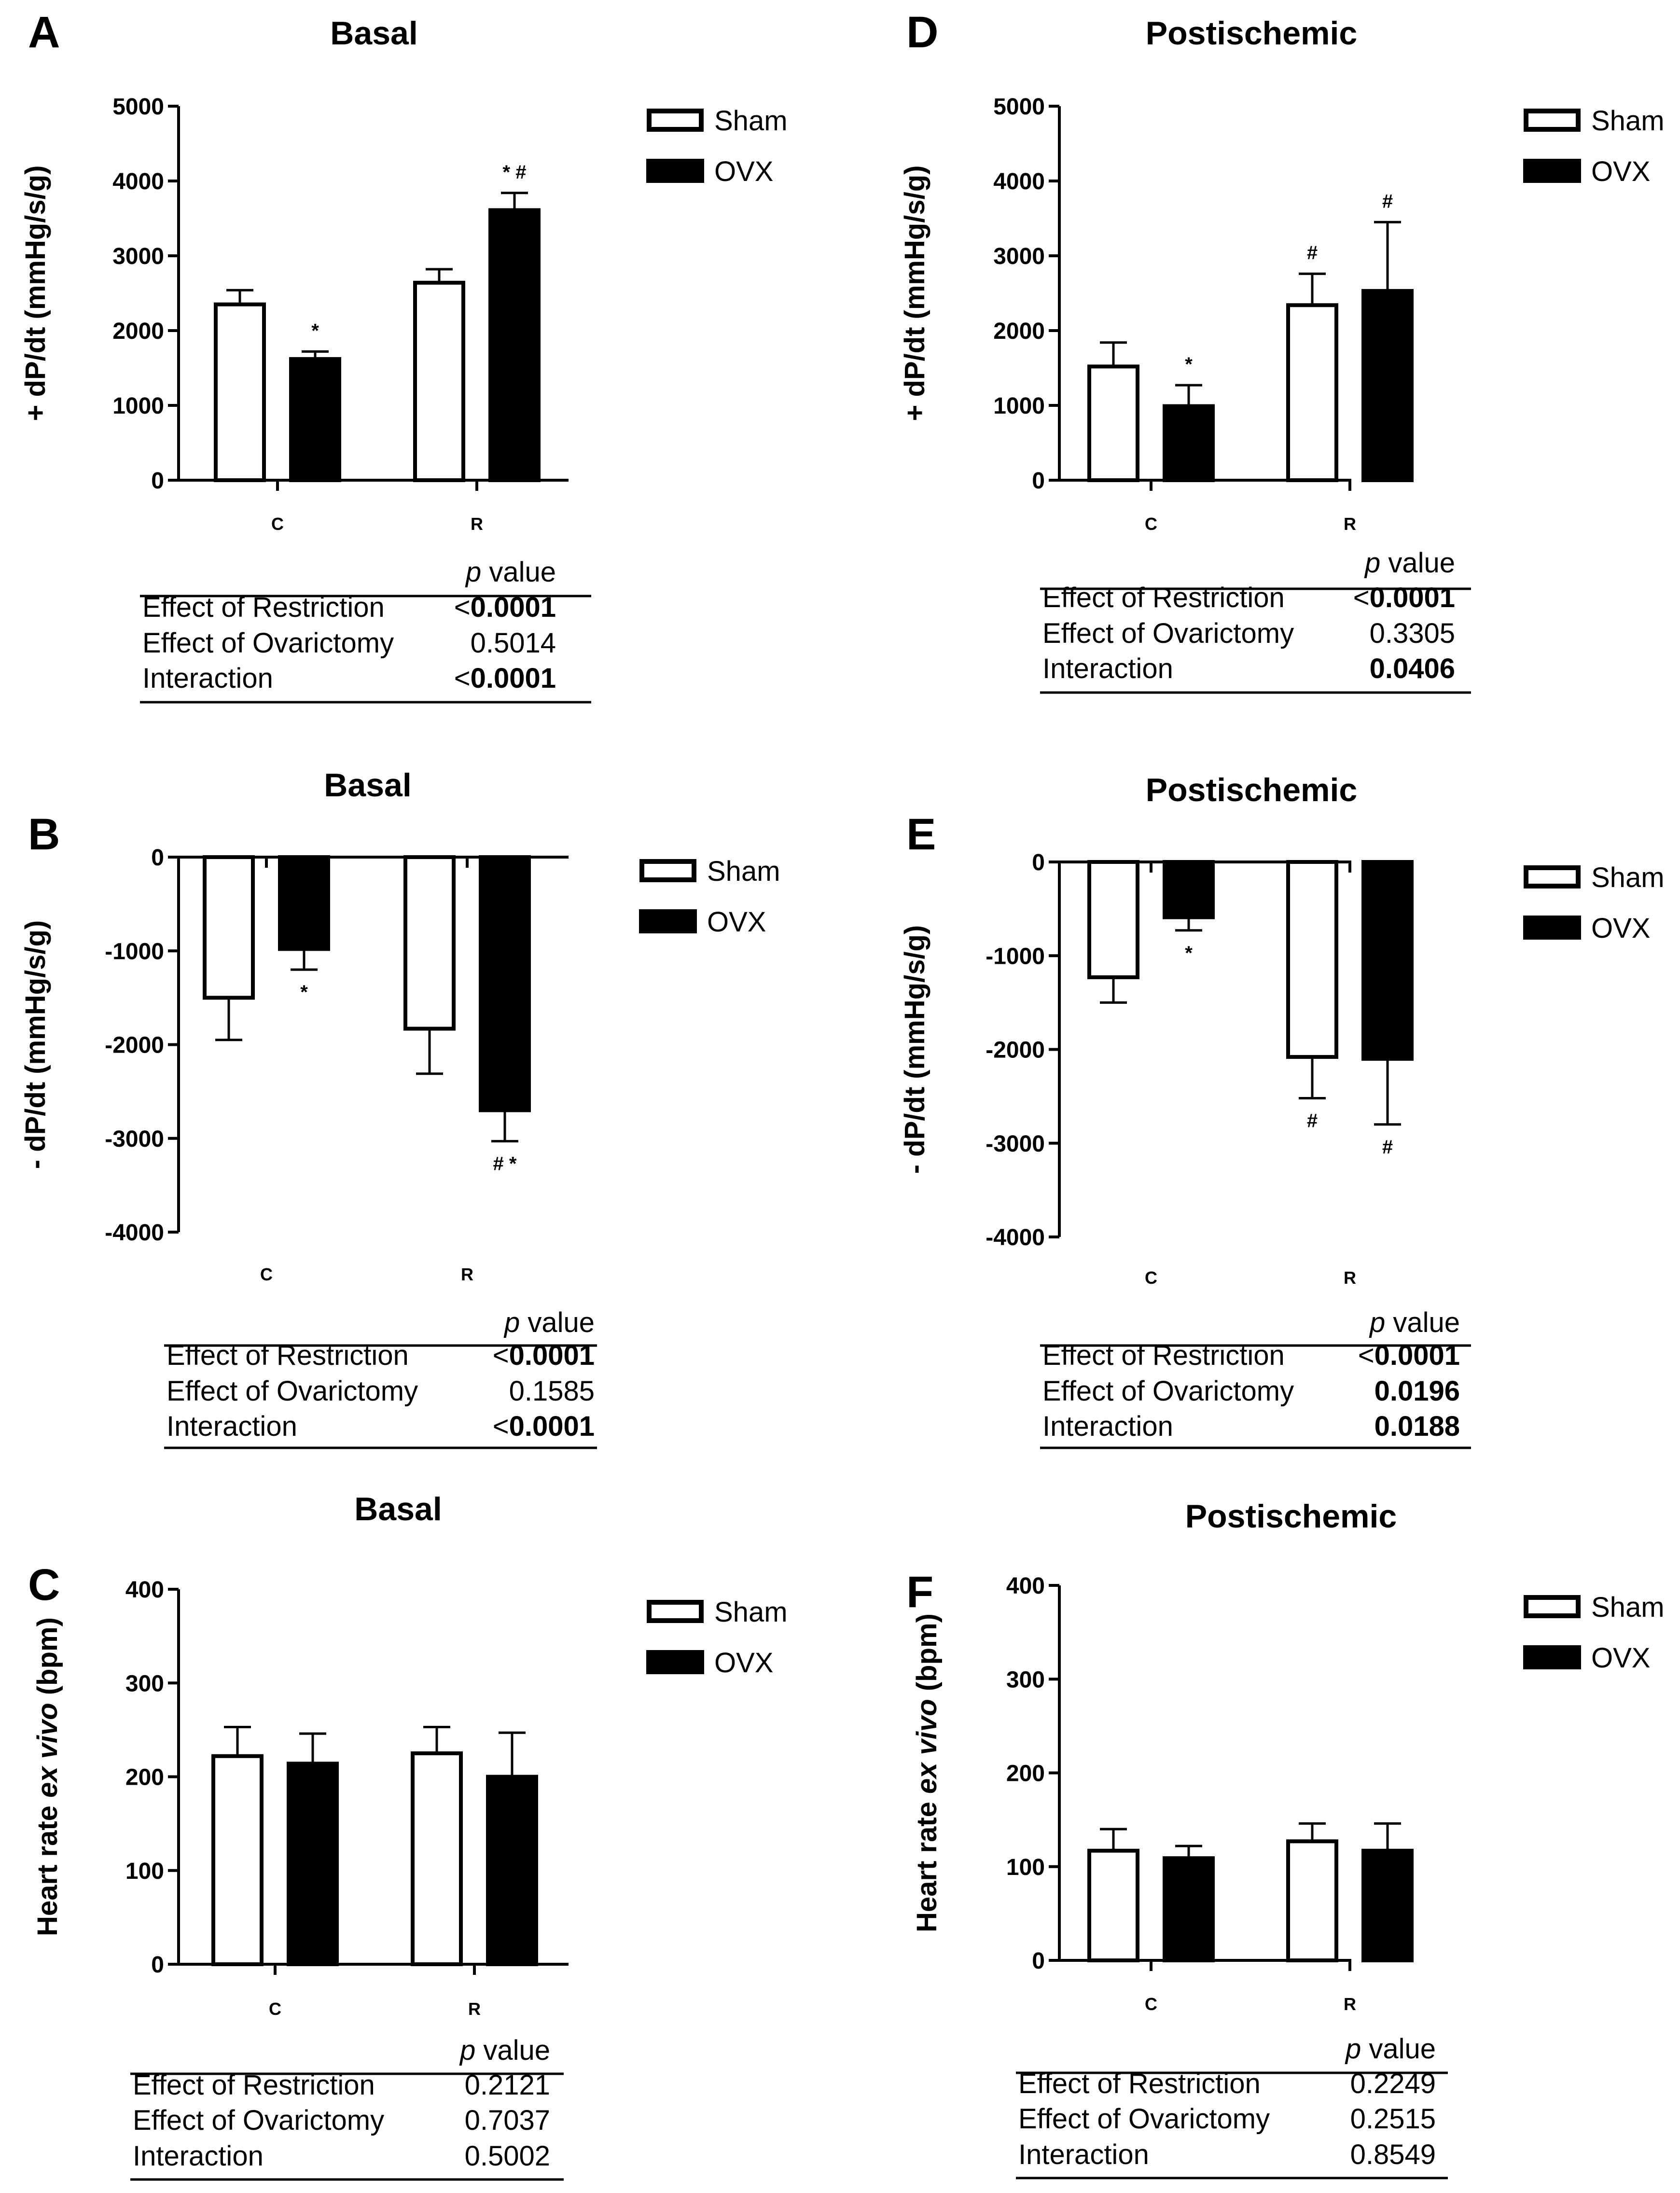 The height and width of the screenshot is (2193, 1680). What do you see at coordinates (922, 32) in the screenshot?
I see `panel-letter: D` at bounding box center [922, 32].